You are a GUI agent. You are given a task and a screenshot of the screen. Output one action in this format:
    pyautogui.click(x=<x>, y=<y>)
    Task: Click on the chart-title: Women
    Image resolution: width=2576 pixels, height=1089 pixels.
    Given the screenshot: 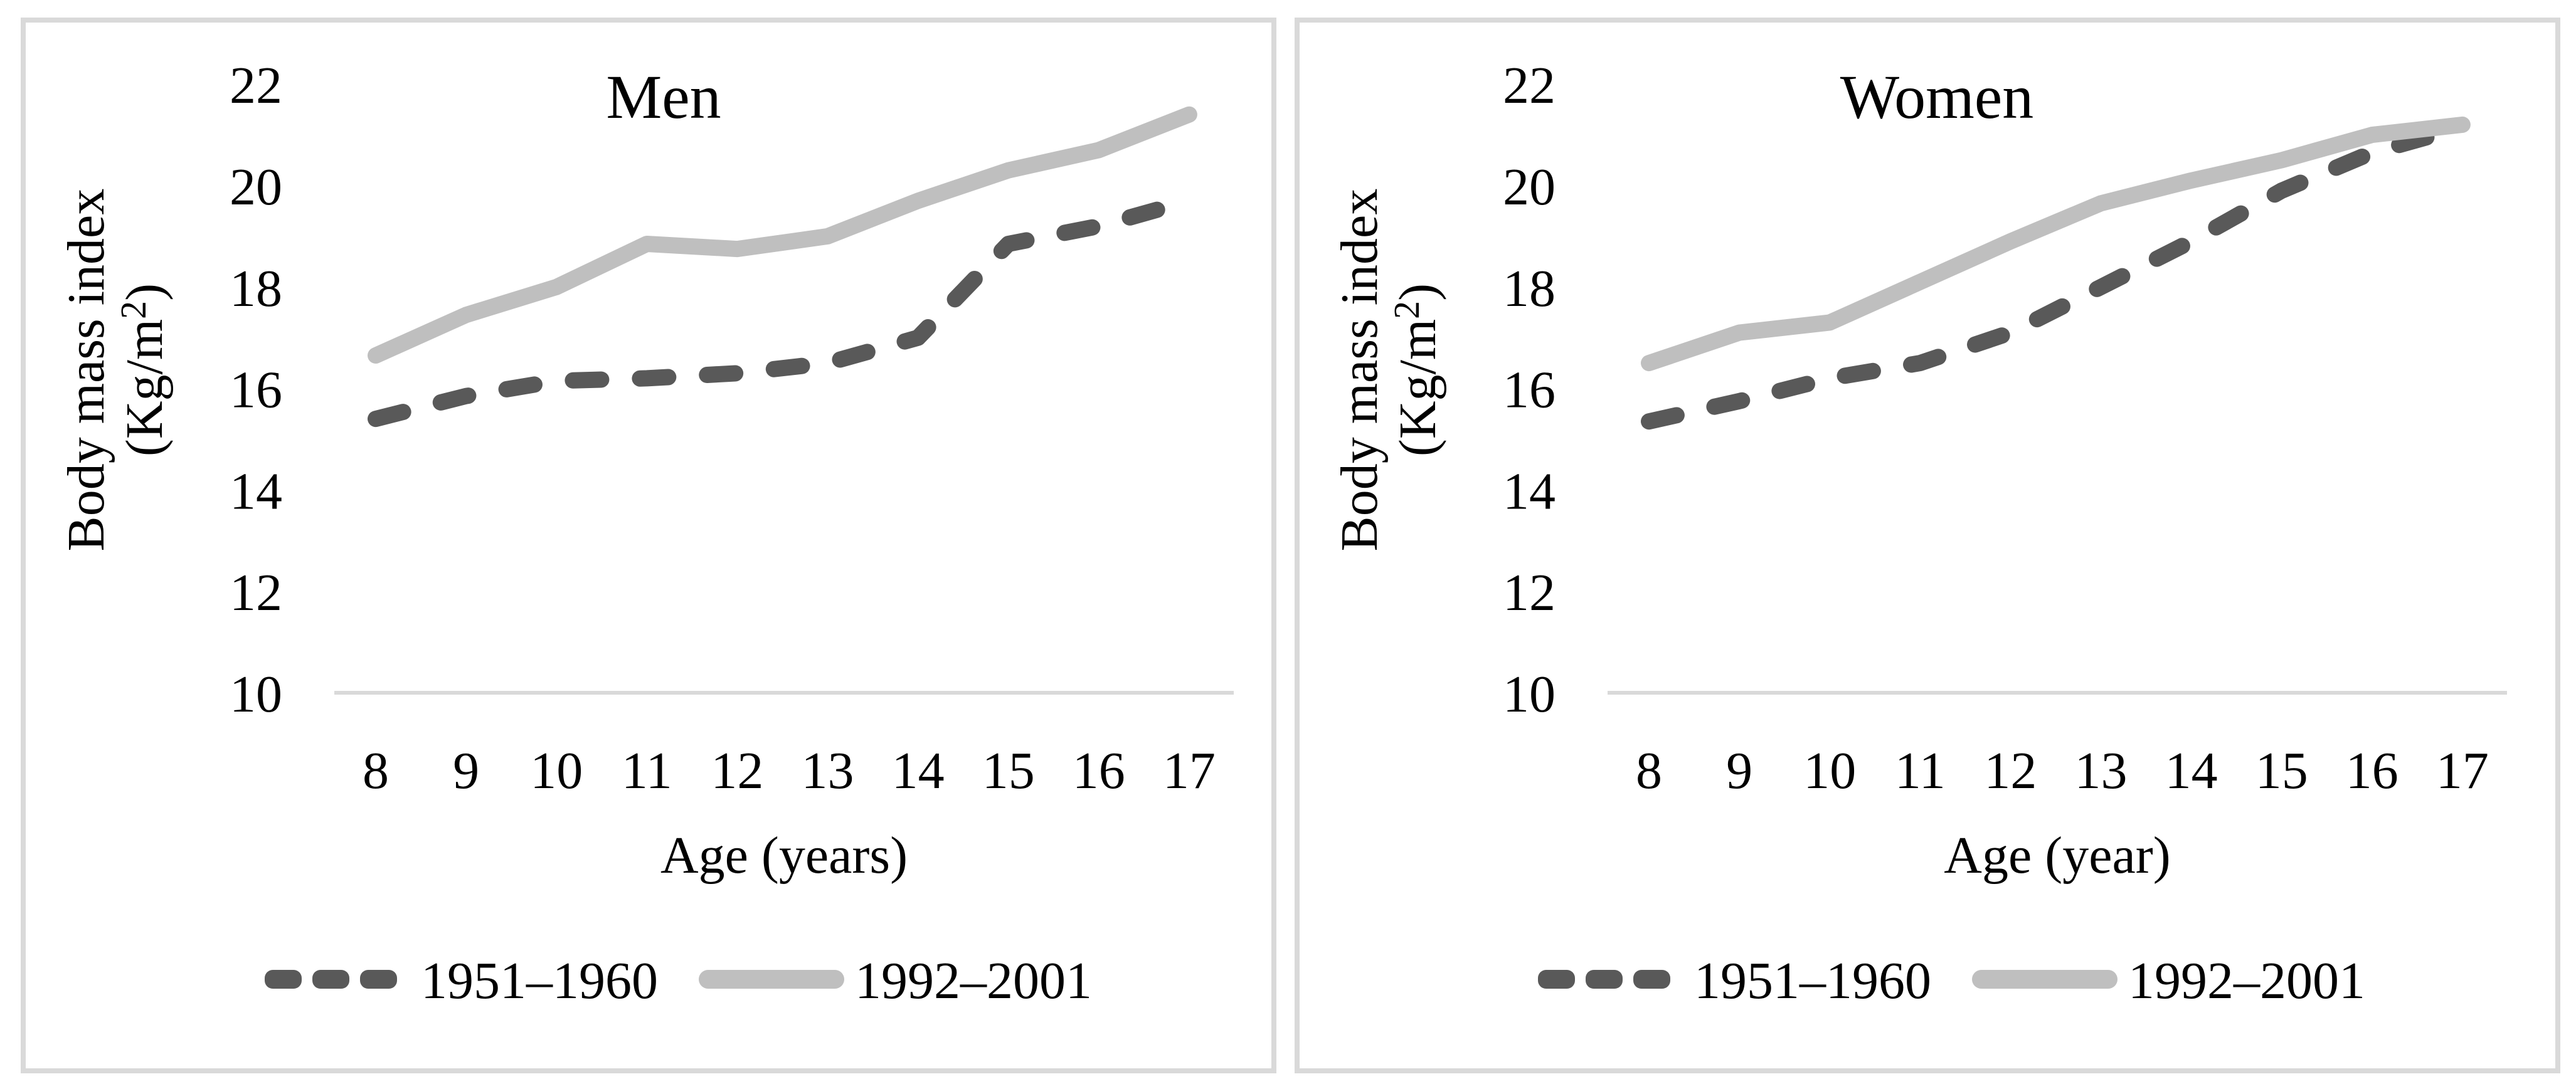 What is the action you would take?
    pyautogui.click(x=1937, y=97)
    